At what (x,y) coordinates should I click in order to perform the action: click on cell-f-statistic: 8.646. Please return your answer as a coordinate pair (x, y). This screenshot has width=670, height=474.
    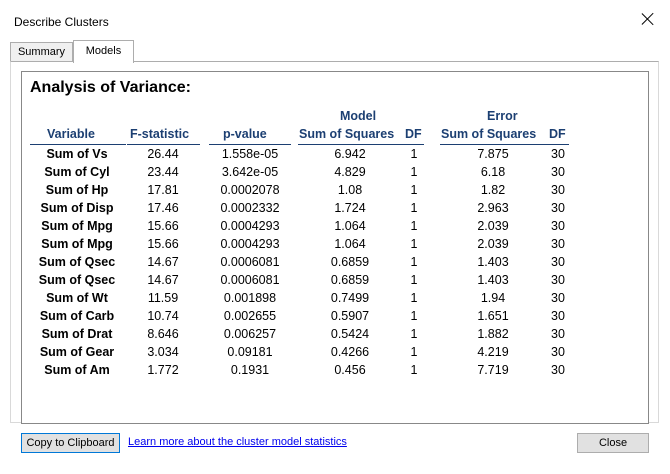
    Looking at the image, I should click on (163, 334).